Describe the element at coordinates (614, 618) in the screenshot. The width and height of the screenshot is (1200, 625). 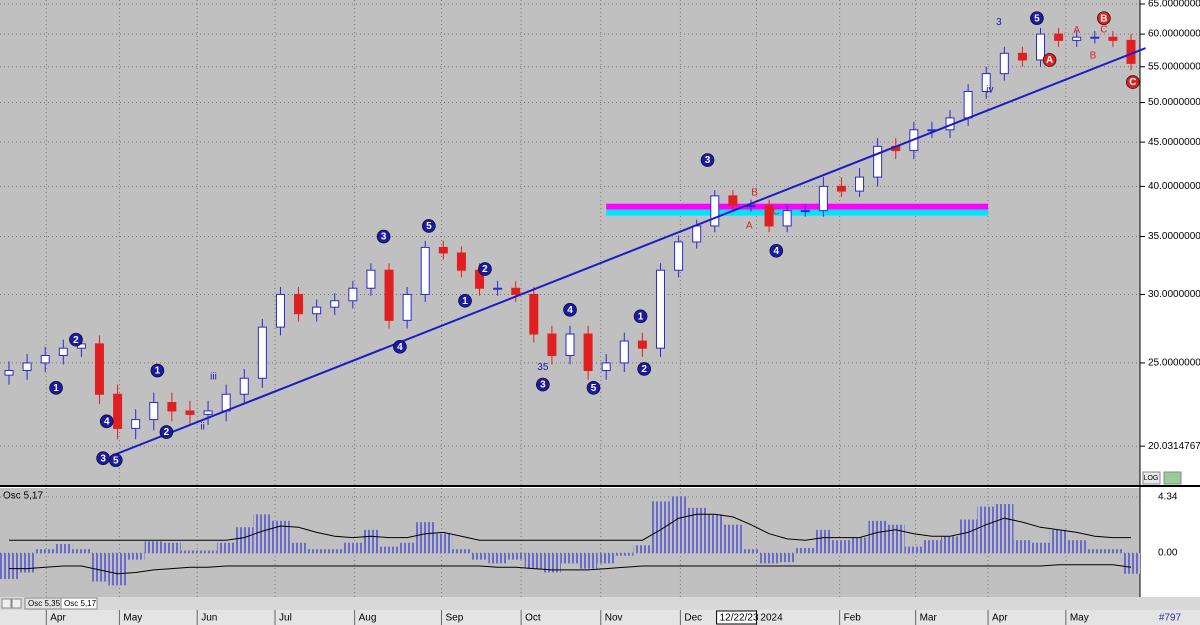
I see `x-tick-label: Nov` at that location.